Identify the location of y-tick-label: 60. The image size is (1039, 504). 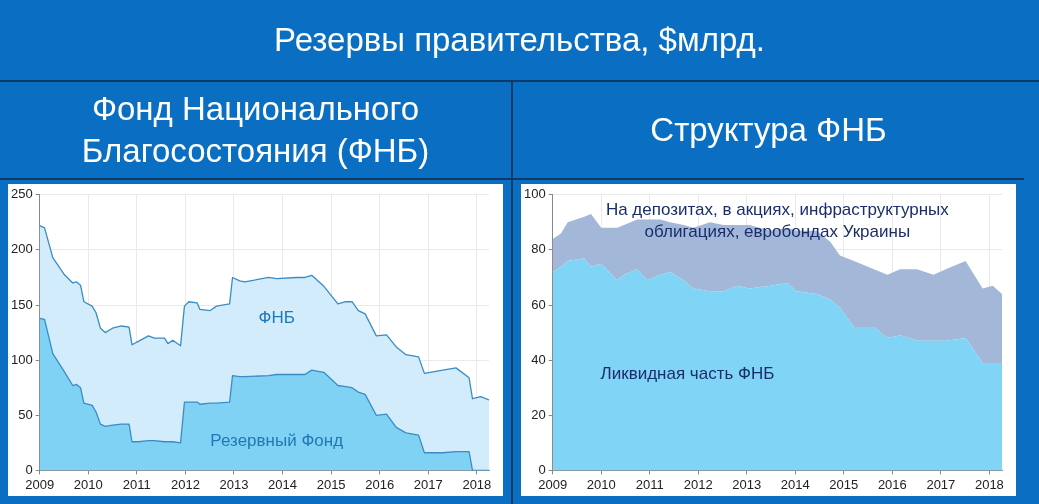
(538, 304).